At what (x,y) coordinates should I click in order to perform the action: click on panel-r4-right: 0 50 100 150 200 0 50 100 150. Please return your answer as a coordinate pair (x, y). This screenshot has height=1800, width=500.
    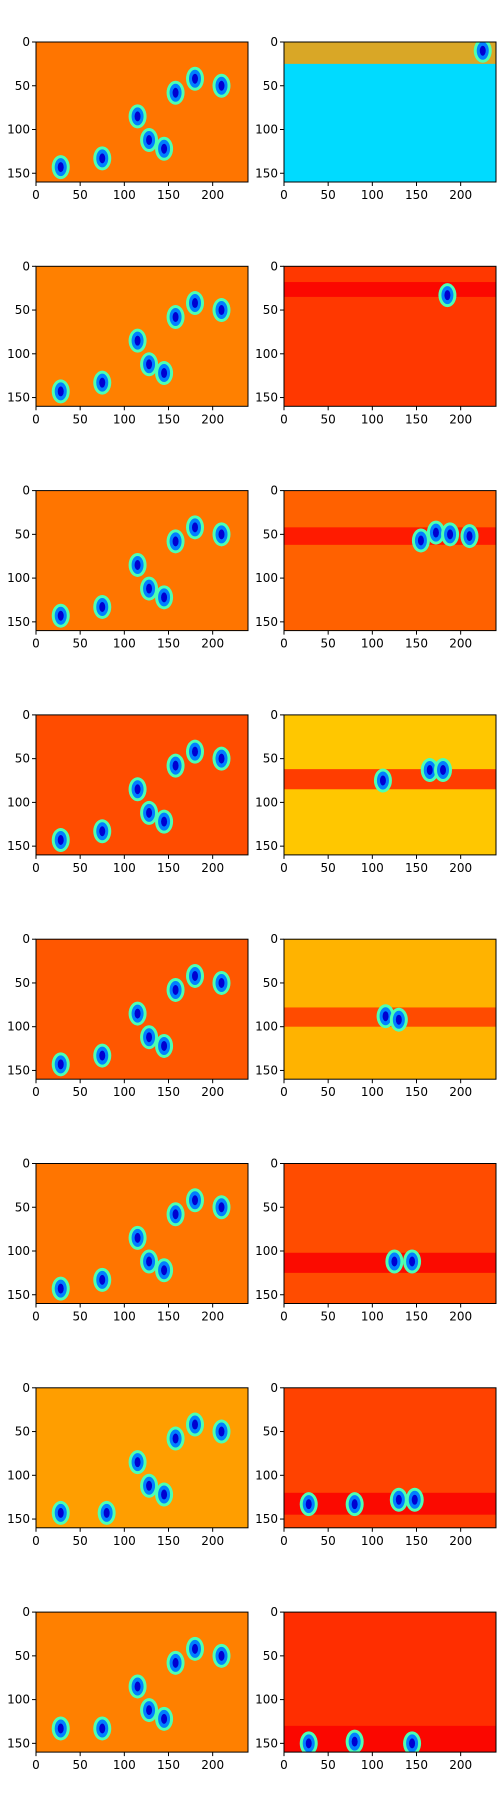
    Looking at the image, I should click on (376, 1015).